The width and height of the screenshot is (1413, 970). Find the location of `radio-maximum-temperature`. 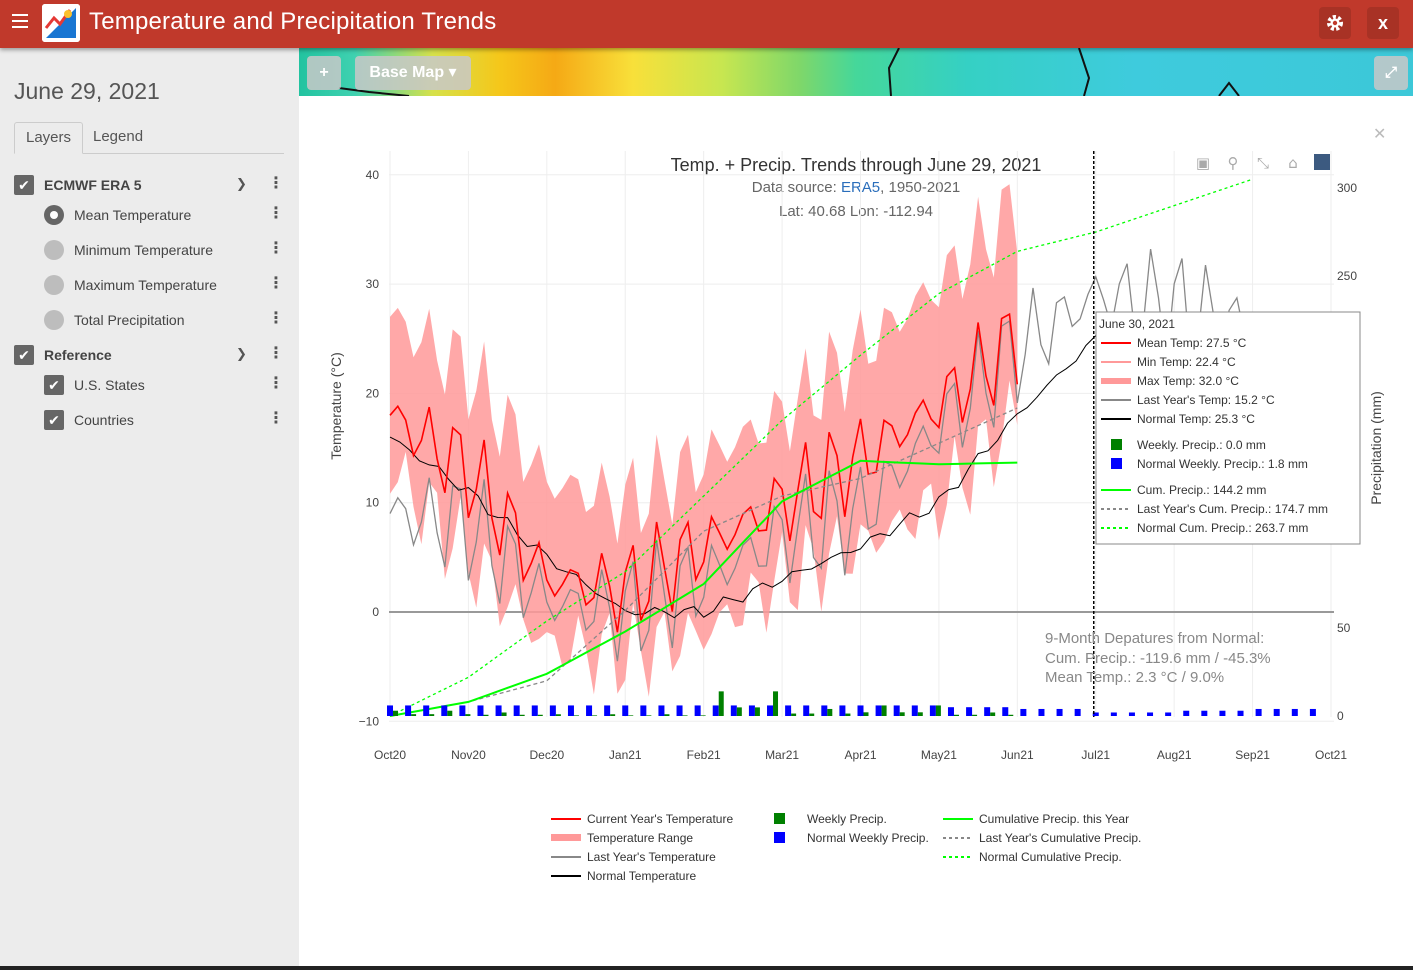

radio-maximum-temperature is located at coordinates (54, 285).